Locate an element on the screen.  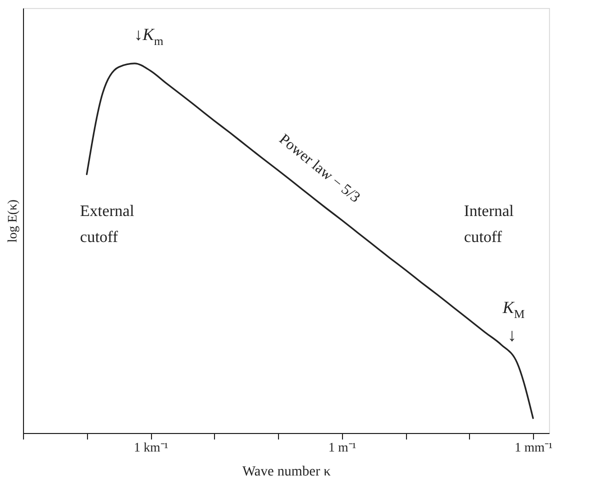
x-tick-label: 1 m⁻¹ is located at coordinates (342, 447).